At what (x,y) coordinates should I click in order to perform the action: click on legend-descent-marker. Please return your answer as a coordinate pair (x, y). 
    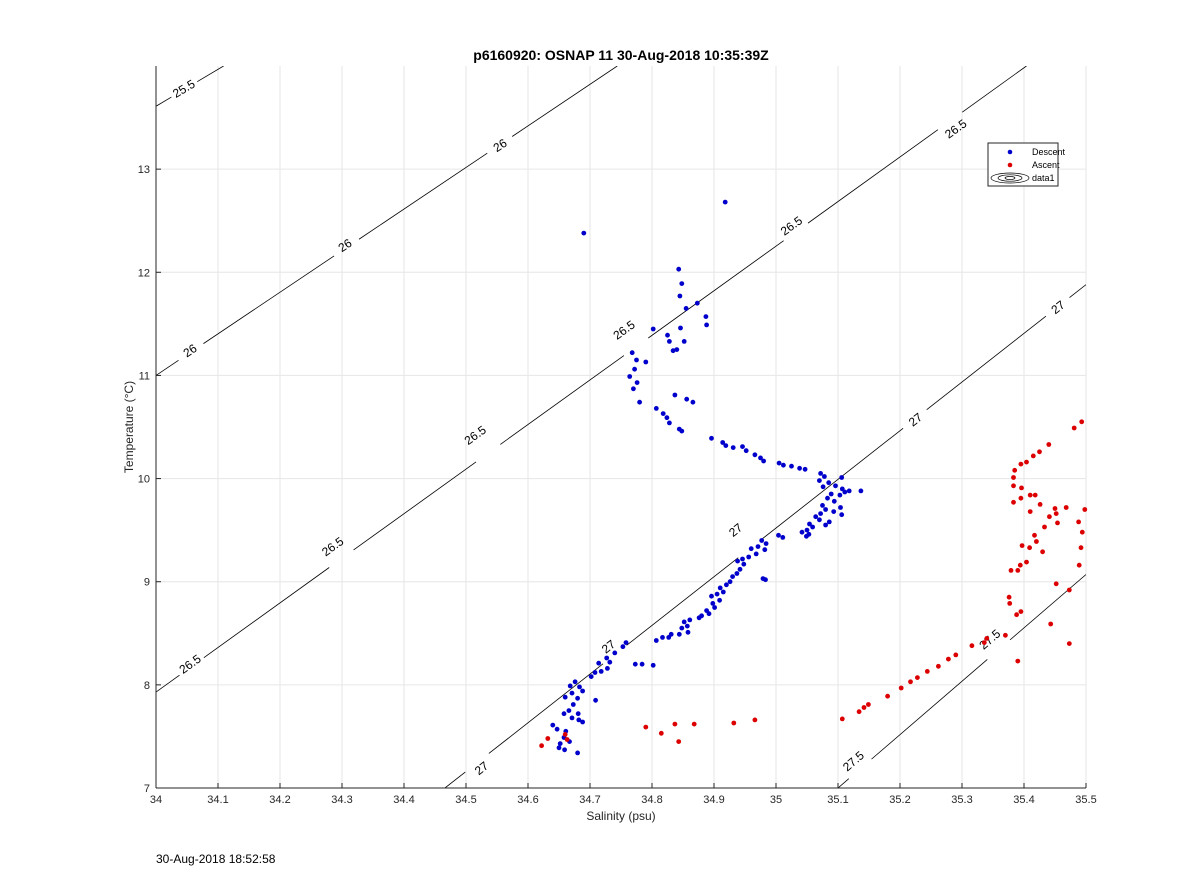
    Looking at the image, I should click on (1010, 152).